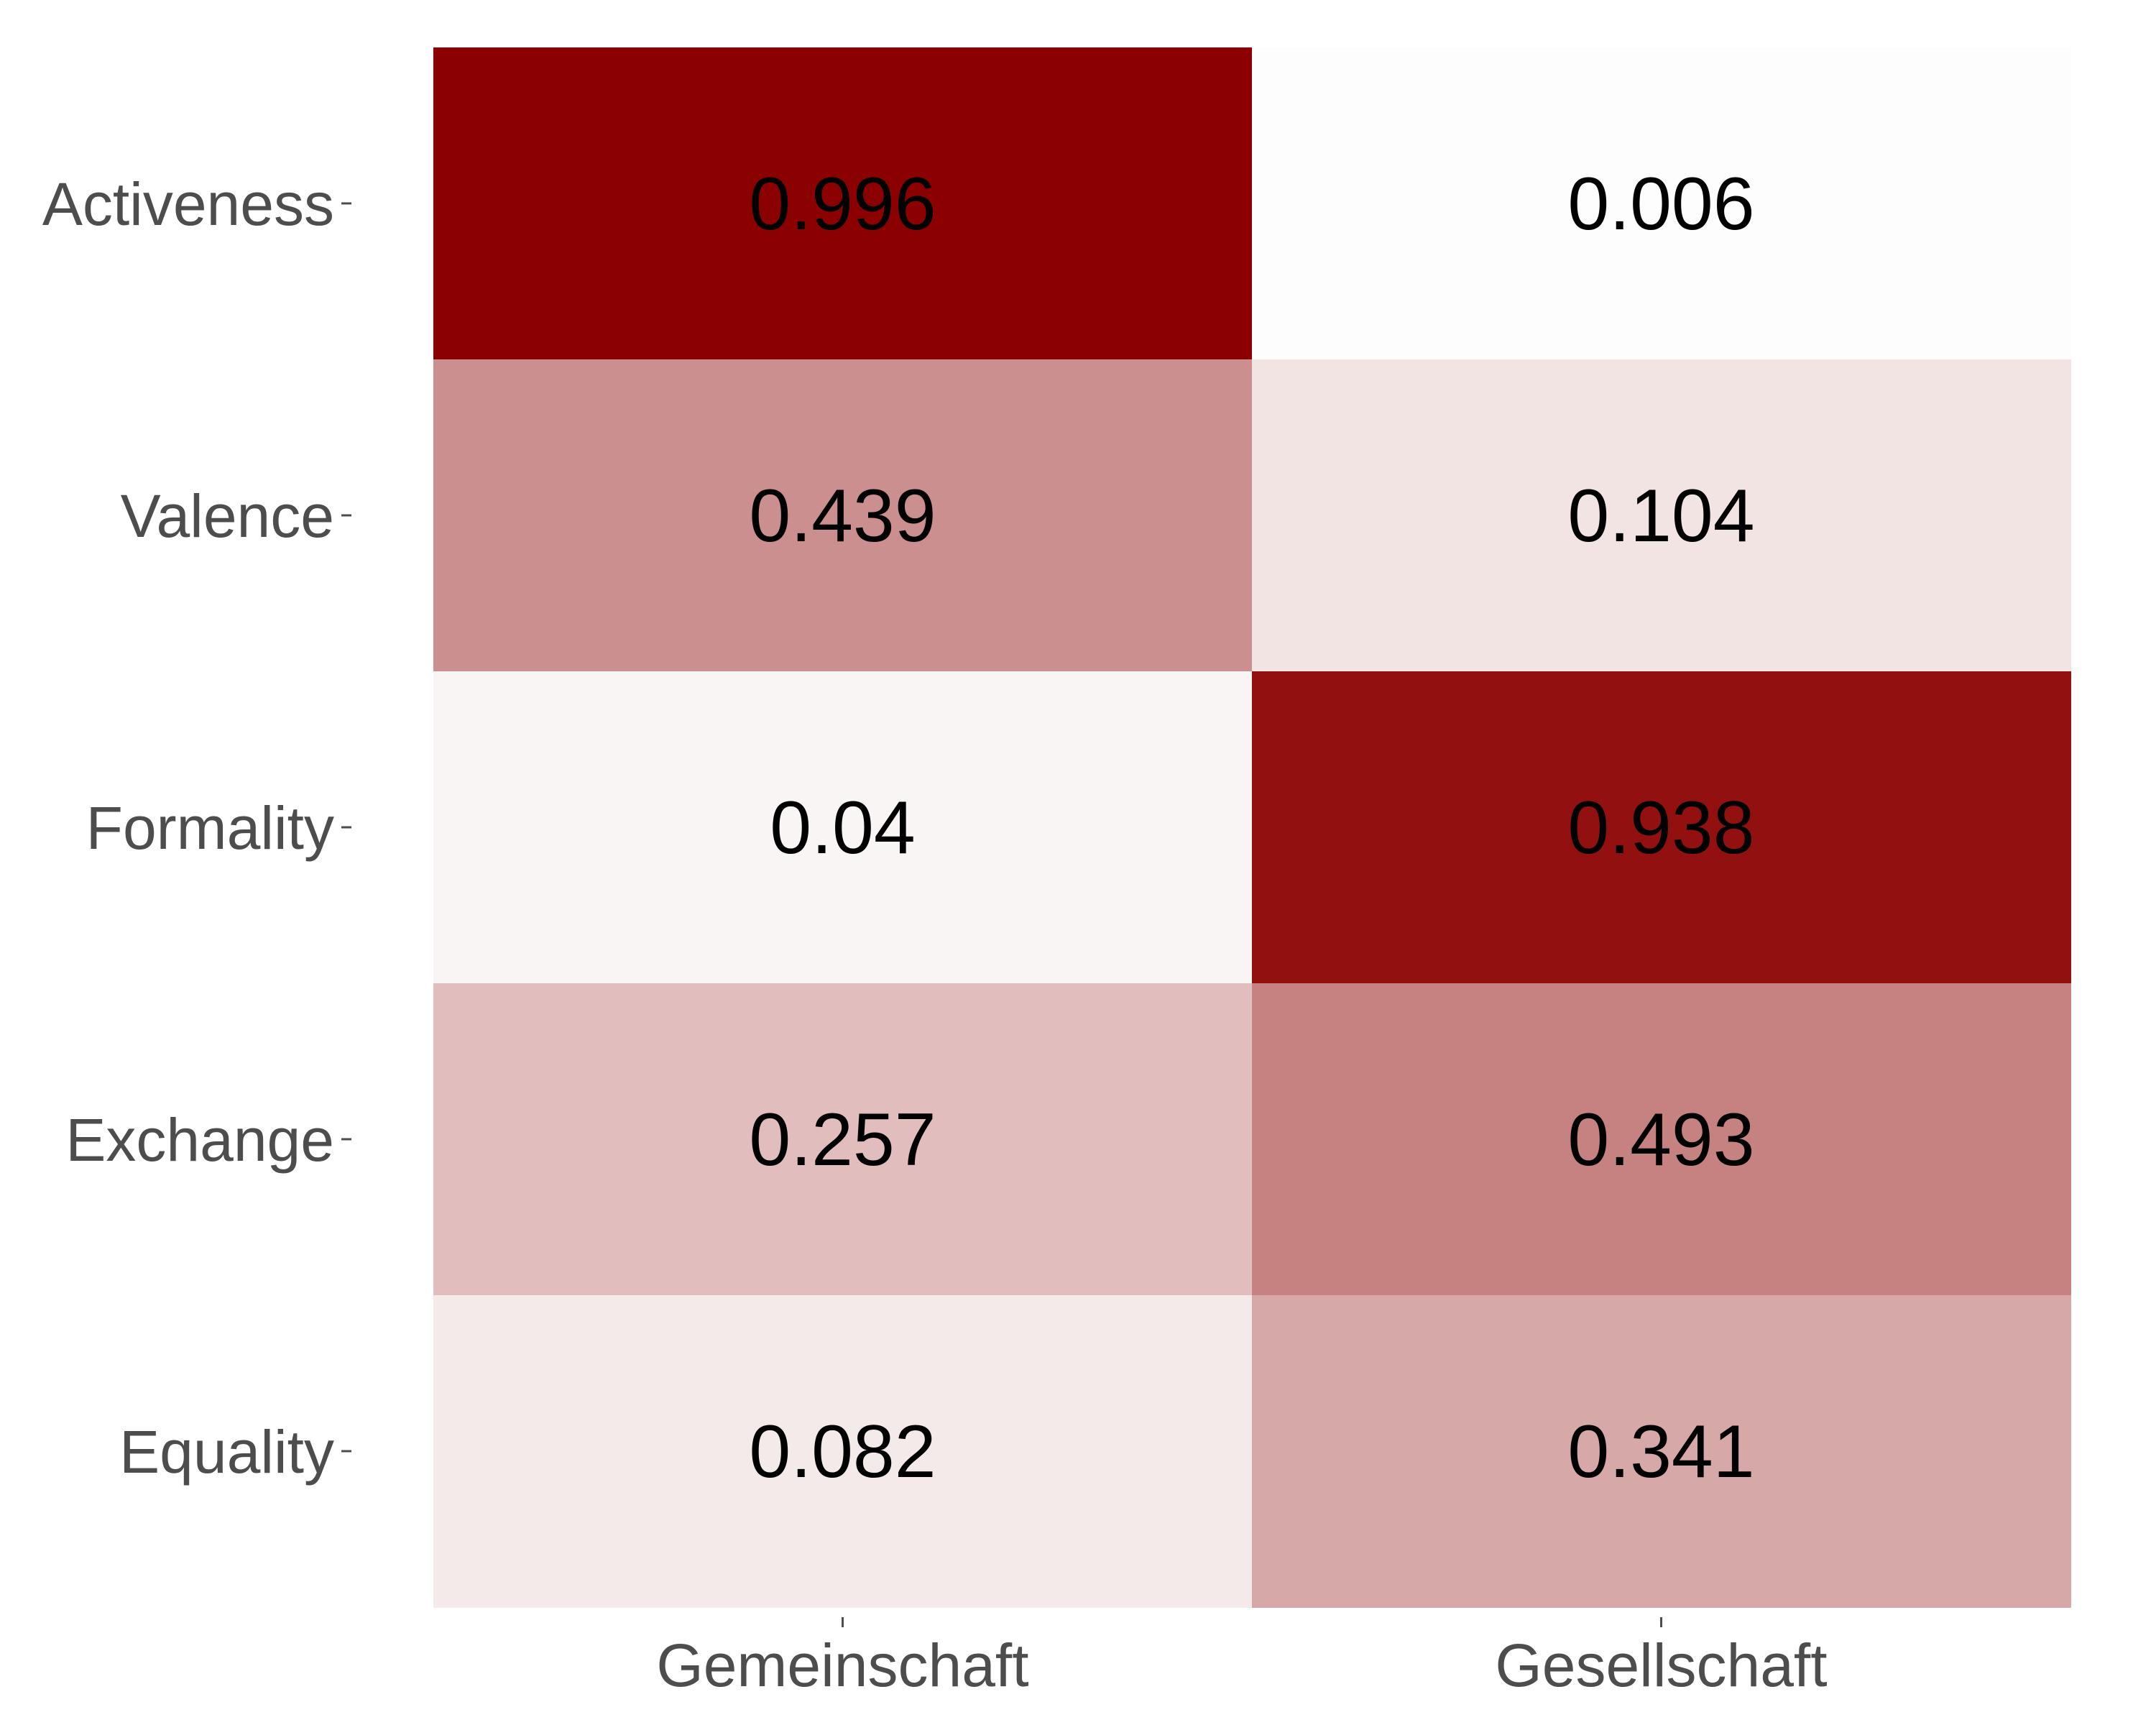 This screenshot has height=1725, width=2156. What do you see at coordinates (199, 1140) in the screenshot?
I see `y-tick-label-exchange: Exchange` at bounding box center [199, 1140].